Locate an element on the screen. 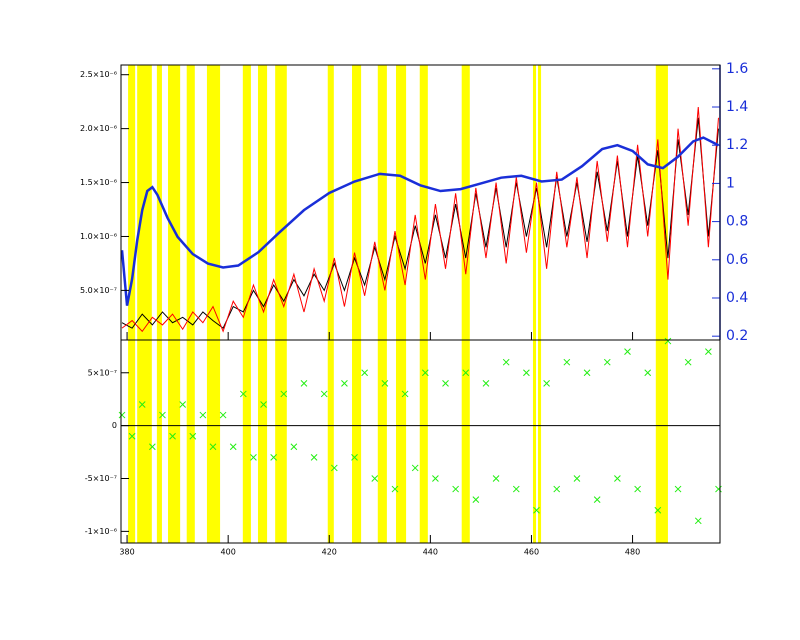 This screenshot has width=800, height=640. y-tick-label: 0 is located at coordinates (114, 425).